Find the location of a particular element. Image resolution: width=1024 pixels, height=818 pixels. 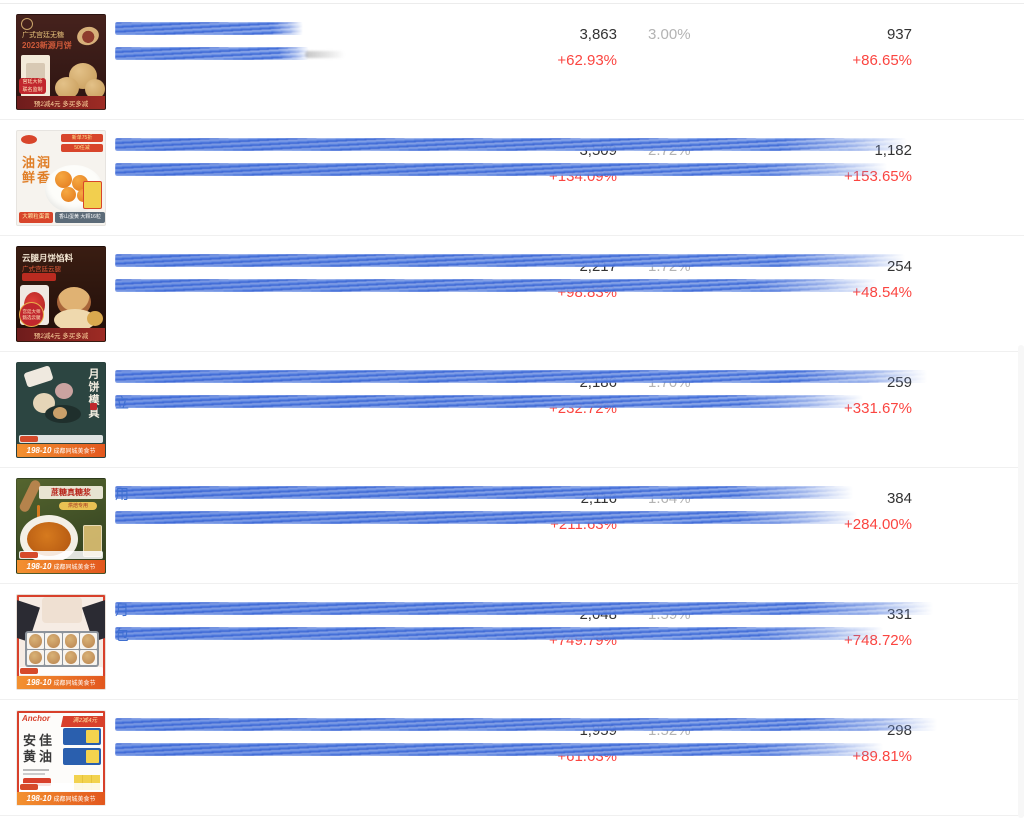

metric-secondary-change: +284.00% is located at coordinates (878, 524).